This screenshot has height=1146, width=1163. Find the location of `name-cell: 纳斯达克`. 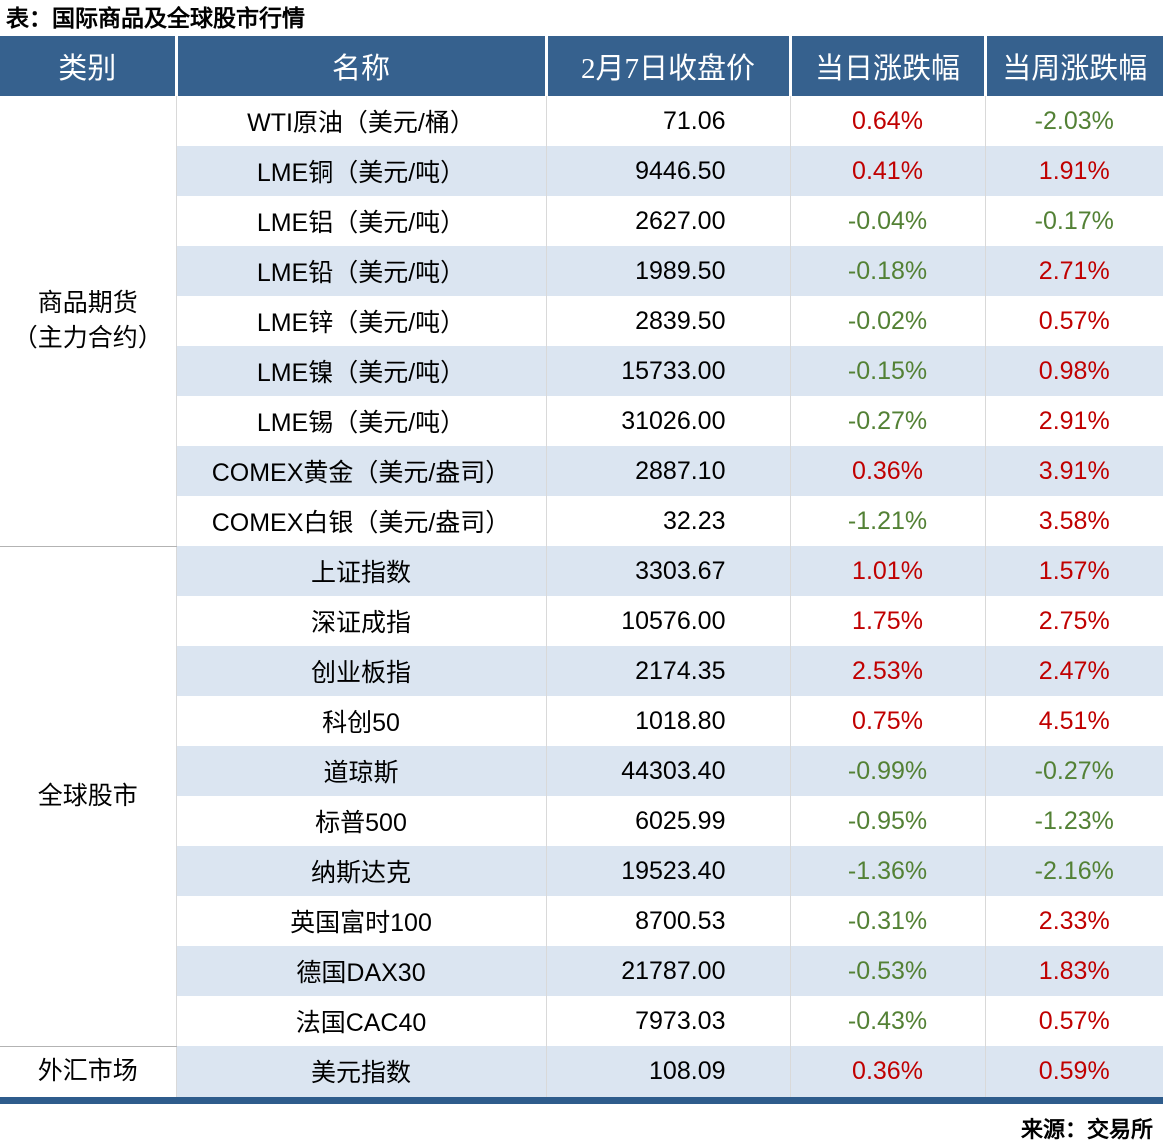

name-cell: 纳斯达克 is located at coordinates (360, 871).